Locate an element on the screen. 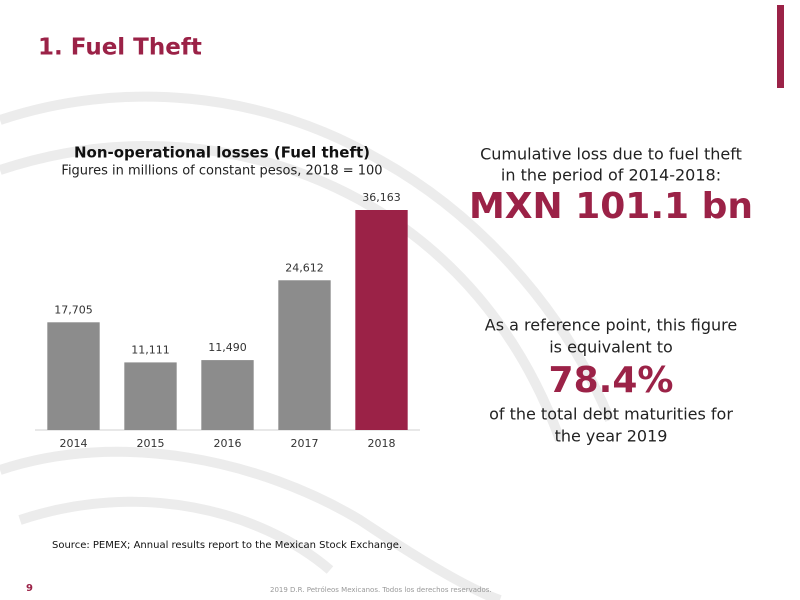  chart-title: Non-operational losses (Fuel theft) is located at coordinates (222, 153).